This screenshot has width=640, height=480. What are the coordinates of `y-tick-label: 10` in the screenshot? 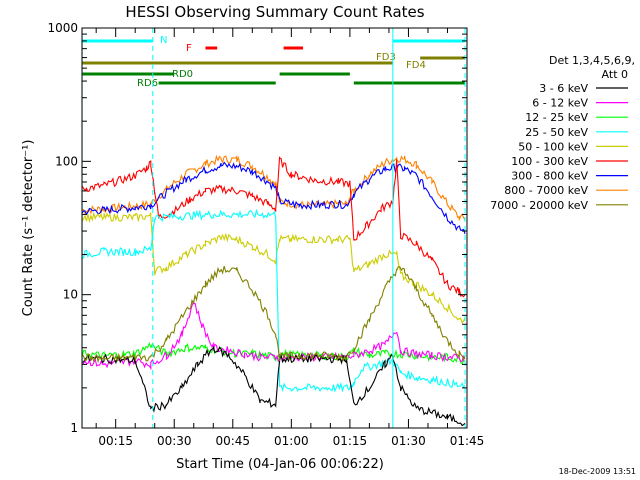 It's located at (70, 295).